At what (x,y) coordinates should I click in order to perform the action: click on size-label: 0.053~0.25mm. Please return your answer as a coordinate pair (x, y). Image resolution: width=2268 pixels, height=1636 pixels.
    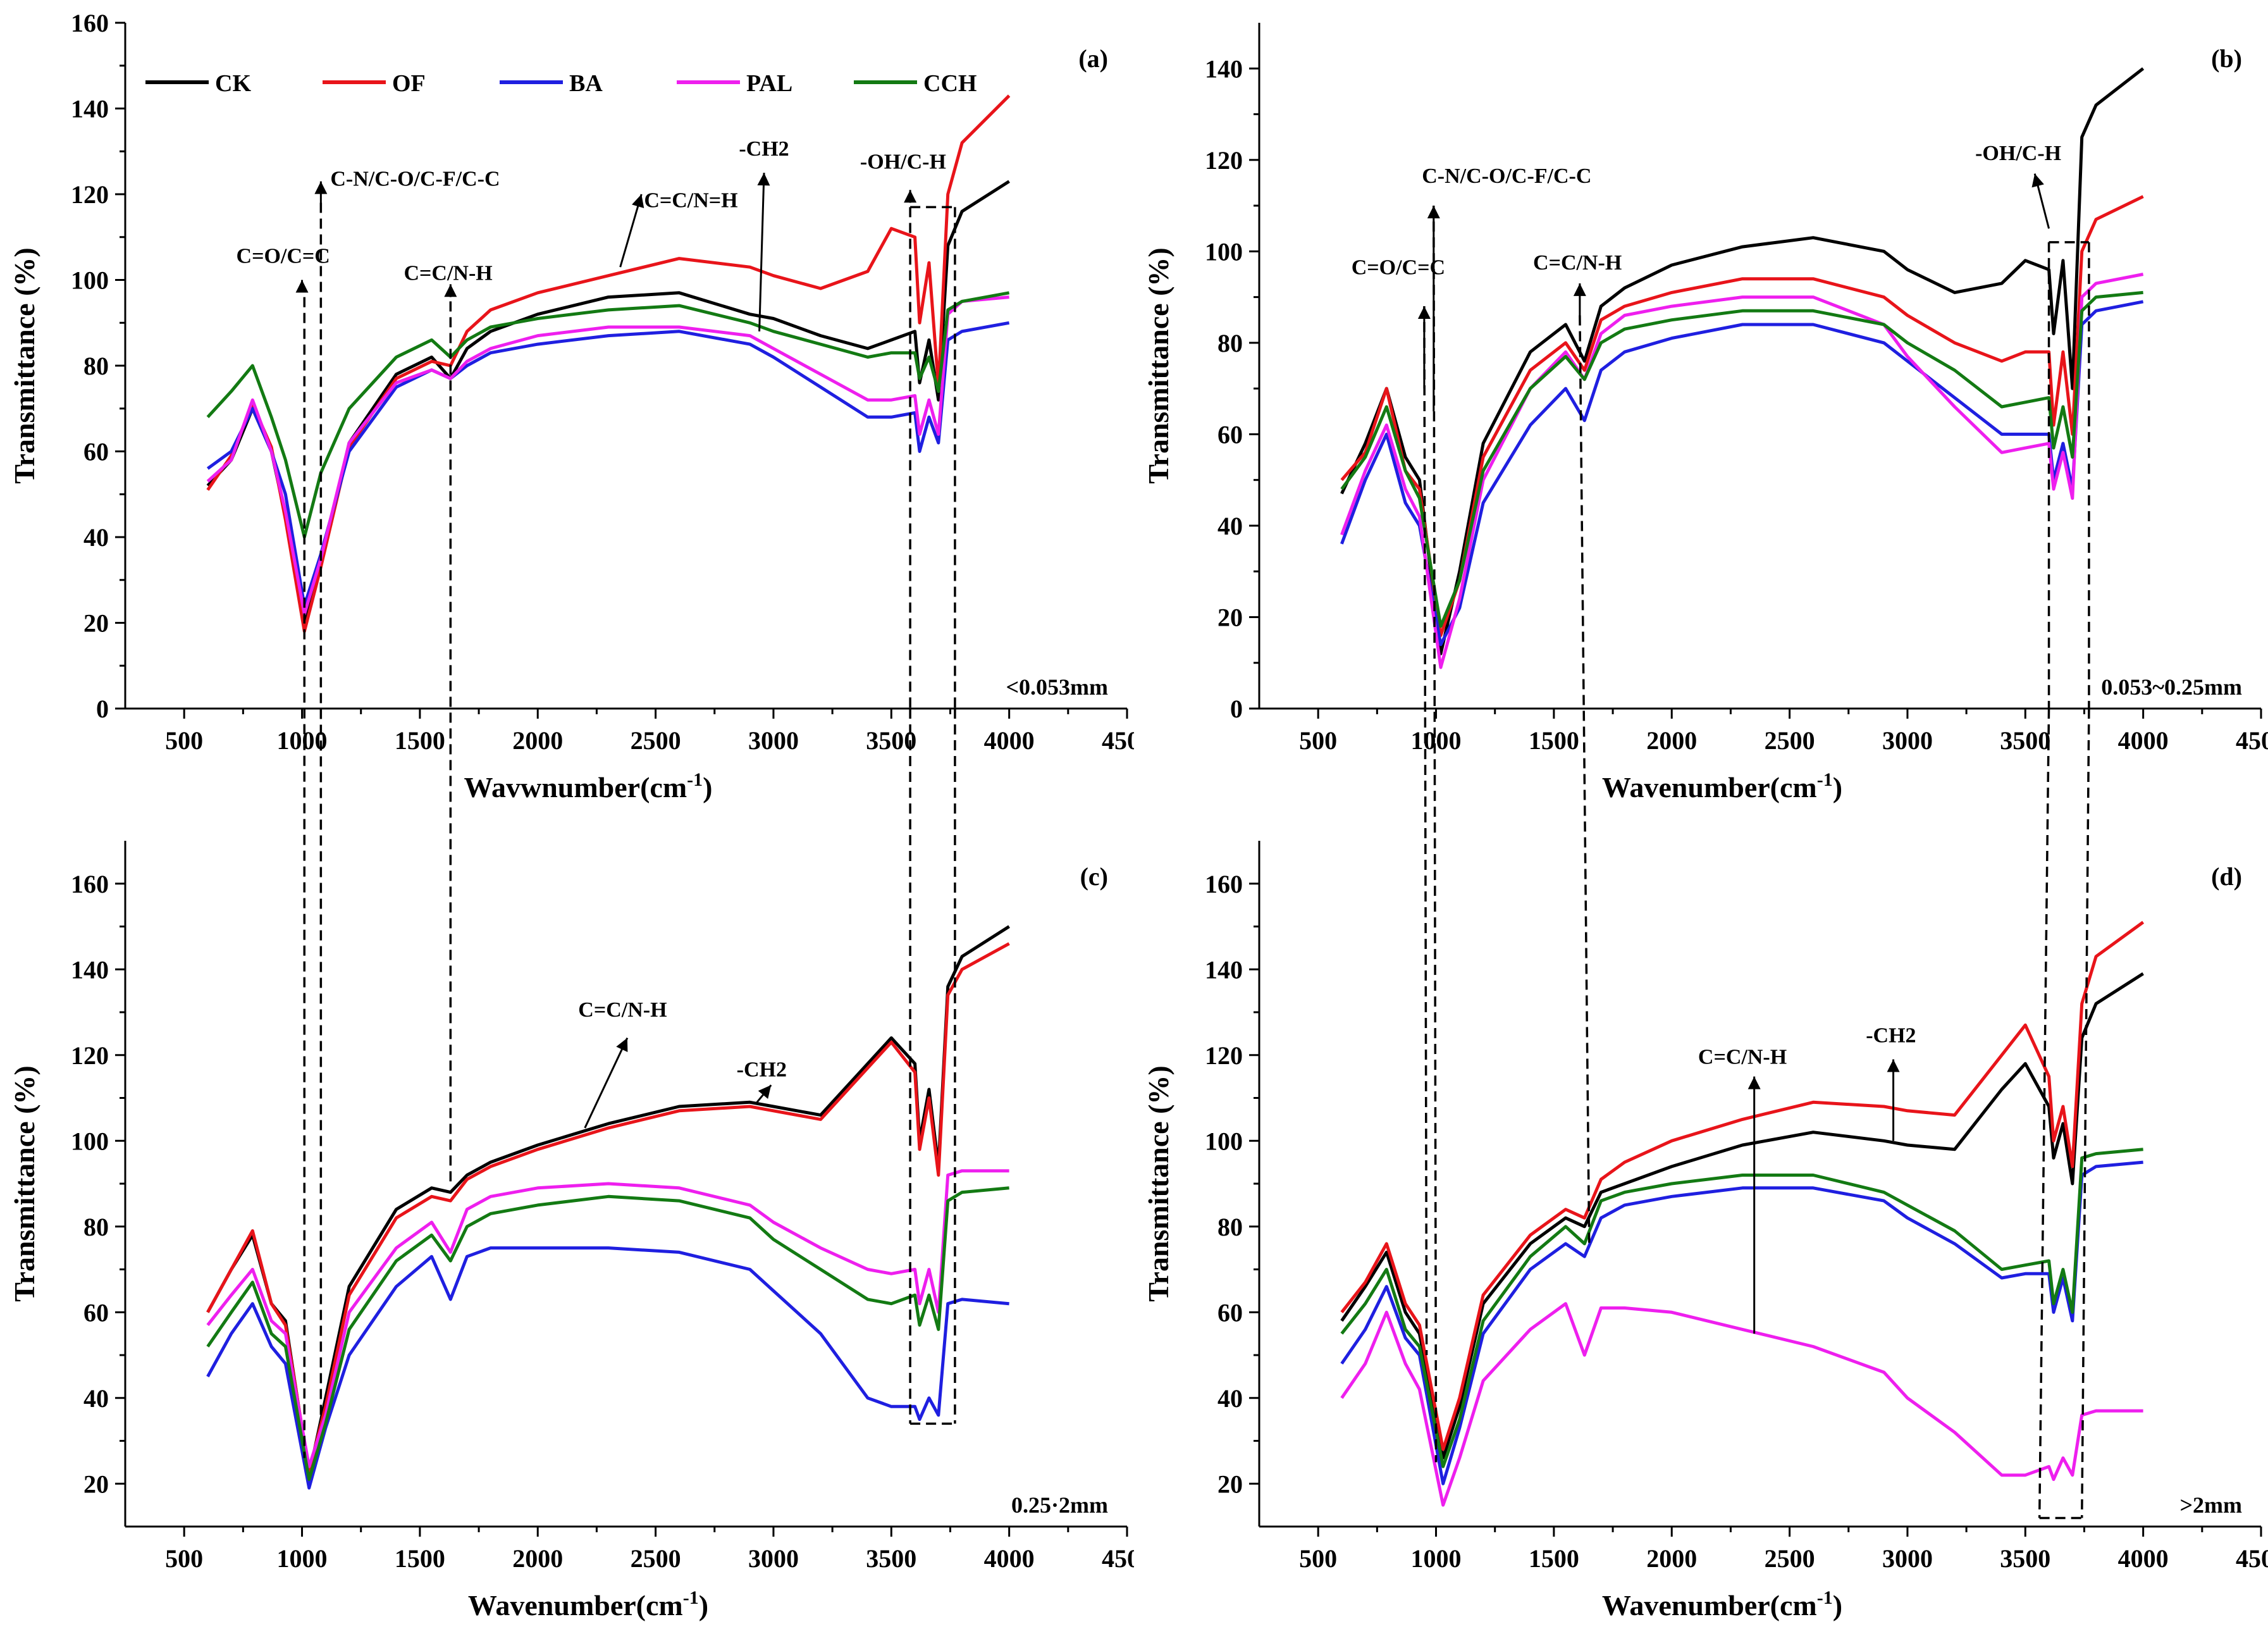
    Looking at the image, I should click on (2171, 687).